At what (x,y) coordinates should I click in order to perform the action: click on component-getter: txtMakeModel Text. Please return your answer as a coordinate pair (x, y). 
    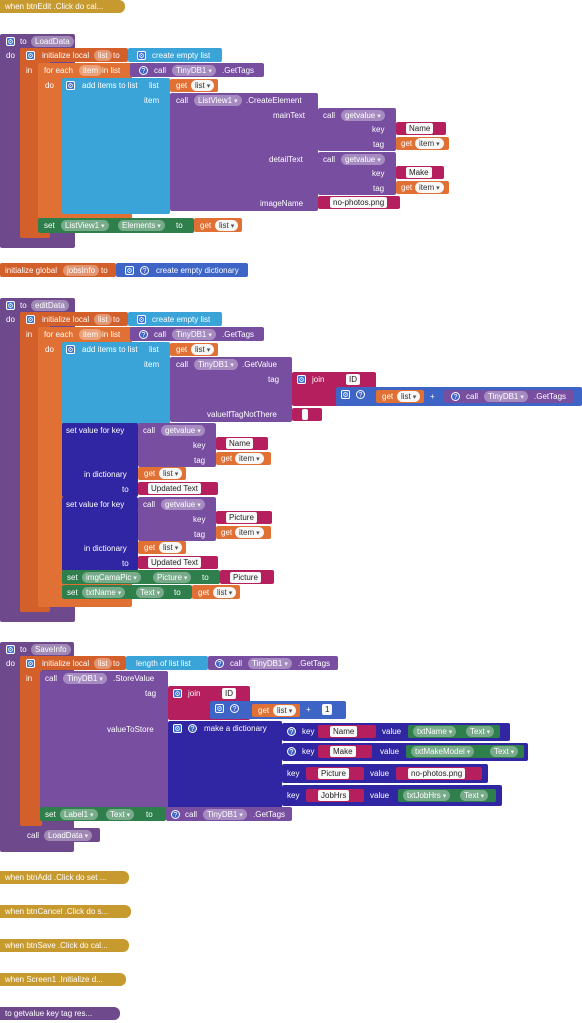
    Looking at the image, I should click on (465, 751).